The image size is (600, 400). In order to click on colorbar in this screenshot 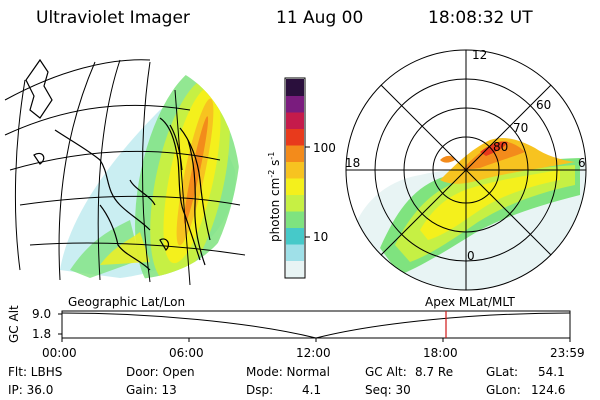, I will do `click(297, 178)`.